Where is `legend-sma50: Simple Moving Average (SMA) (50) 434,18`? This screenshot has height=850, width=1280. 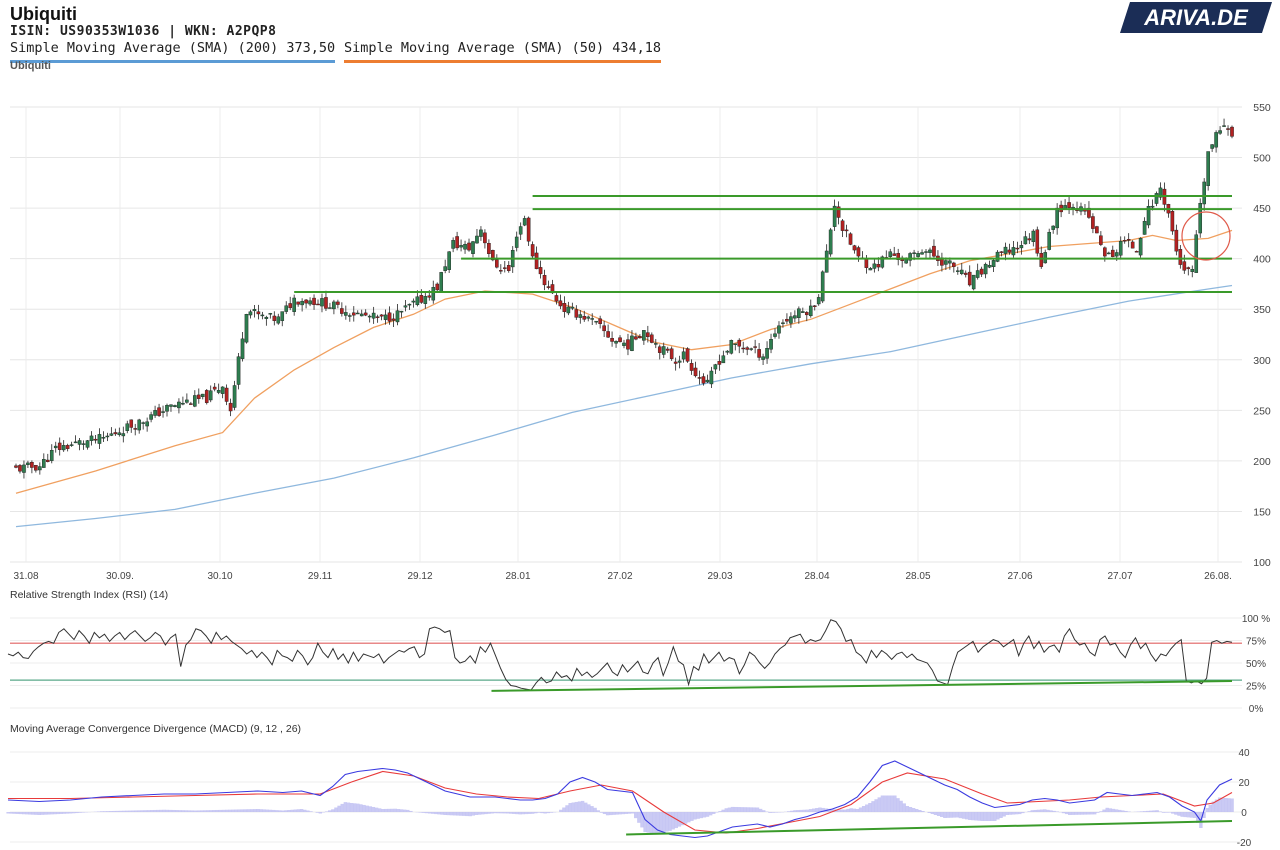 legend-sma50: Simple Moving Average (SMA) (50) 434,18 is located at coordinates (502, 51).